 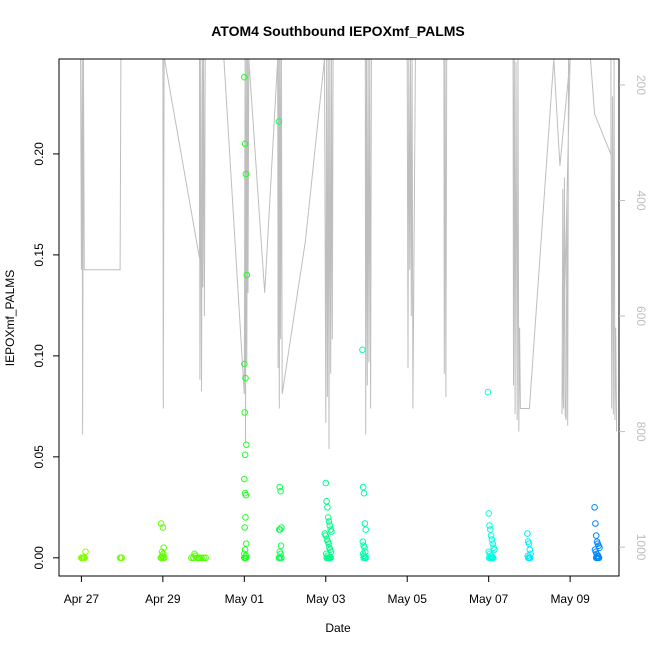 What do you see at coordinates (489, 599) in the screenshot?
I see `x-tick-label: May 07` at bounding box center [489, 599].